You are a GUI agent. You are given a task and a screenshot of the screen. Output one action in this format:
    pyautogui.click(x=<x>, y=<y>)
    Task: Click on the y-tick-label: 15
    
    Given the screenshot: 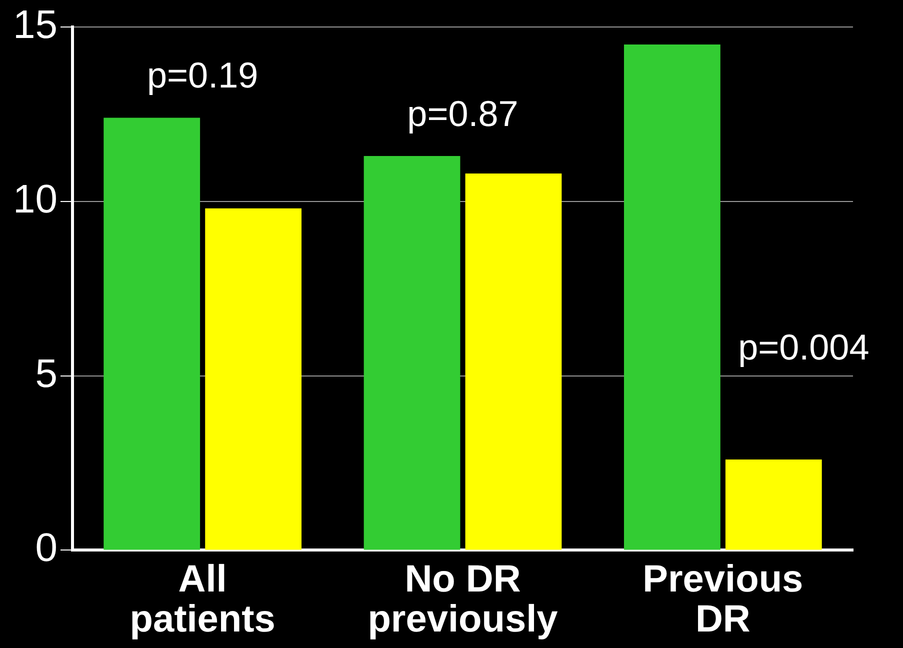 What is the action you would take?
    pyautogui.click(x=35, y=25)
    